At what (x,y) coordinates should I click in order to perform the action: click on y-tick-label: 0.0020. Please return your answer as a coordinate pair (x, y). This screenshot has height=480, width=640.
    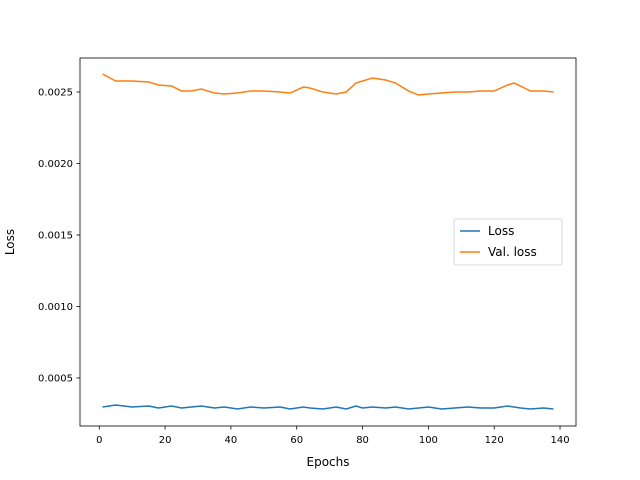
    Looking at the image, I should click on (55, 164).